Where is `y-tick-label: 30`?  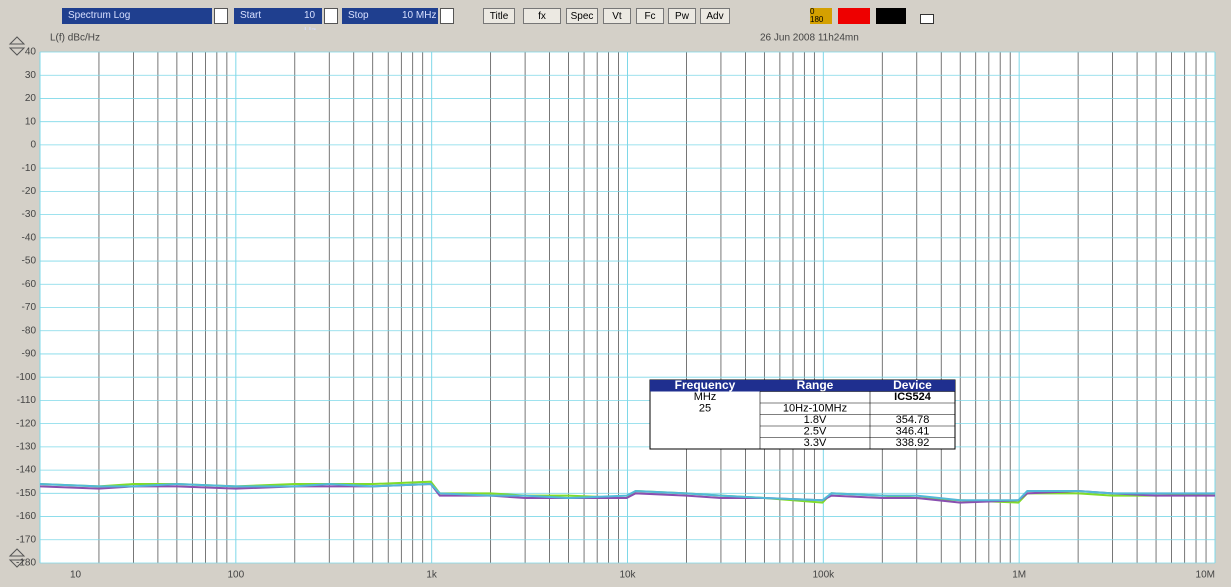
y-tick-label: 30 is located at coordinates (31, 75).